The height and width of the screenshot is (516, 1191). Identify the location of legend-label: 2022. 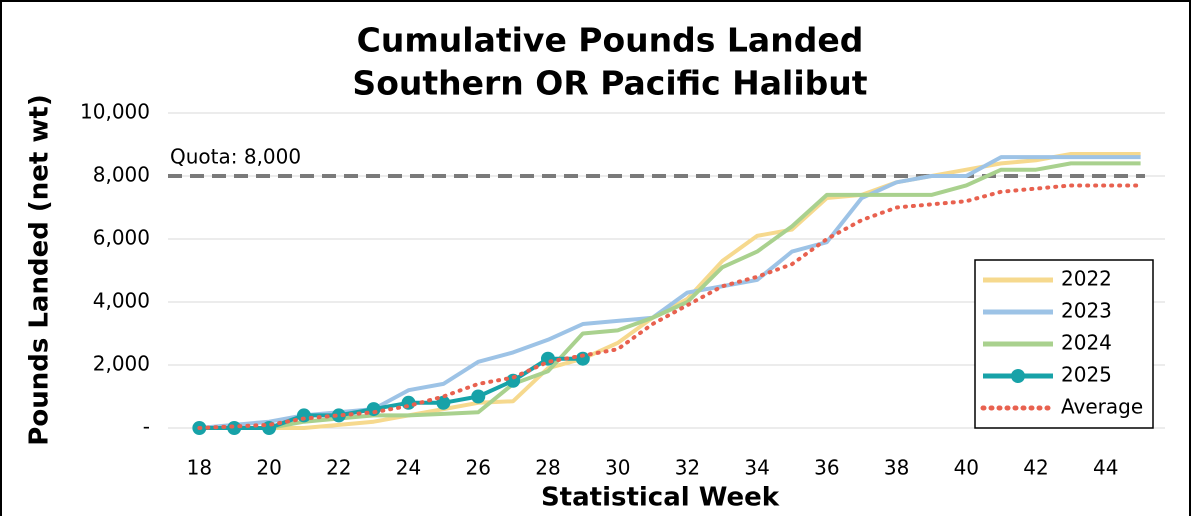
(1086, 279).